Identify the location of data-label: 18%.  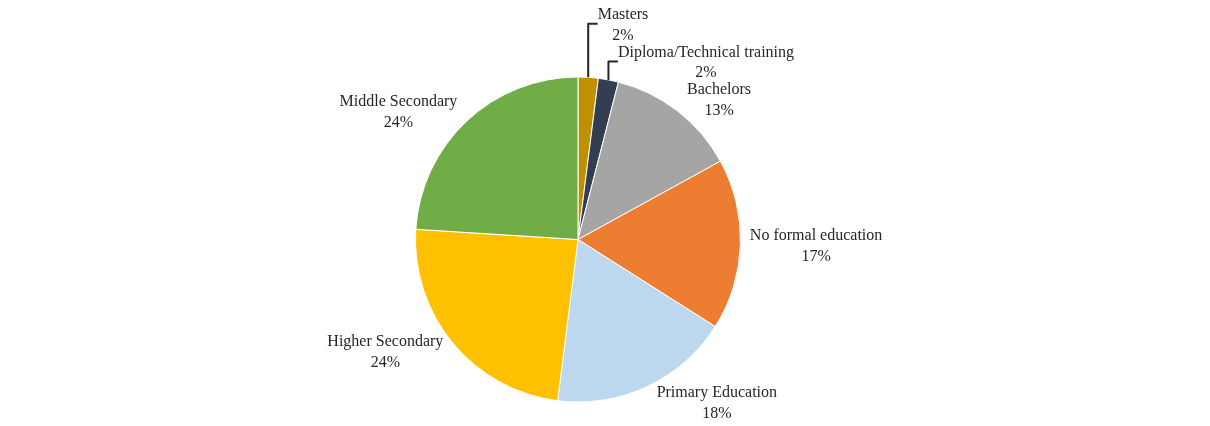
(717, 412).